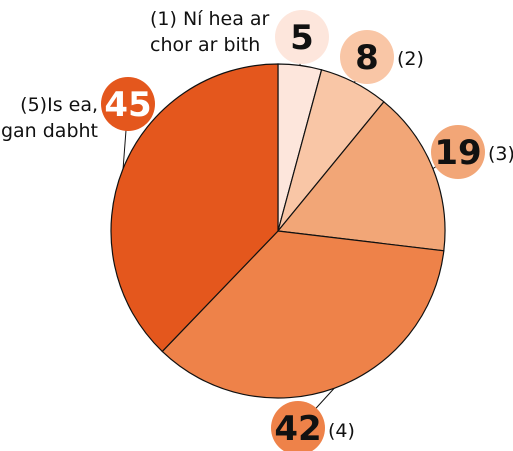 The width and height of the screenshot is (513, 451). What do you see at coordinates (341, 431) in the screenshot?
I see `category-label: (4)` at bounding box center [341, 431].